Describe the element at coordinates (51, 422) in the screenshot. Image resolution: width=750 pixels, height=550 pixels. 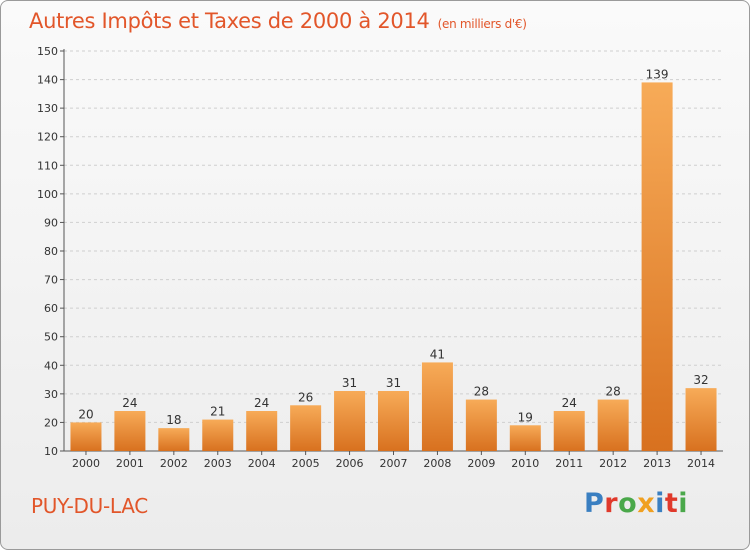
I see `y-tick-label: 20` at that location.